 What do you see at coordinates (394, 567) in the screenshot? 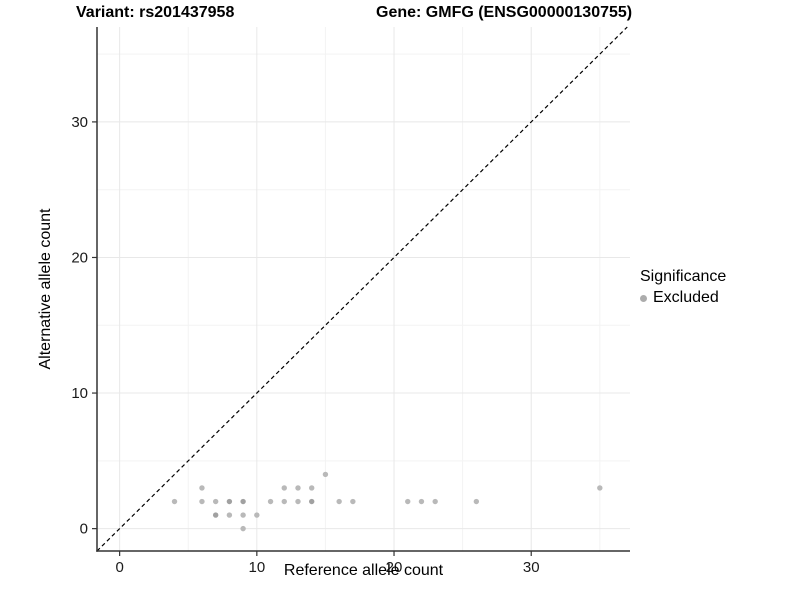
I see `x-tick-label: 20` at bounding box center [394, 567].